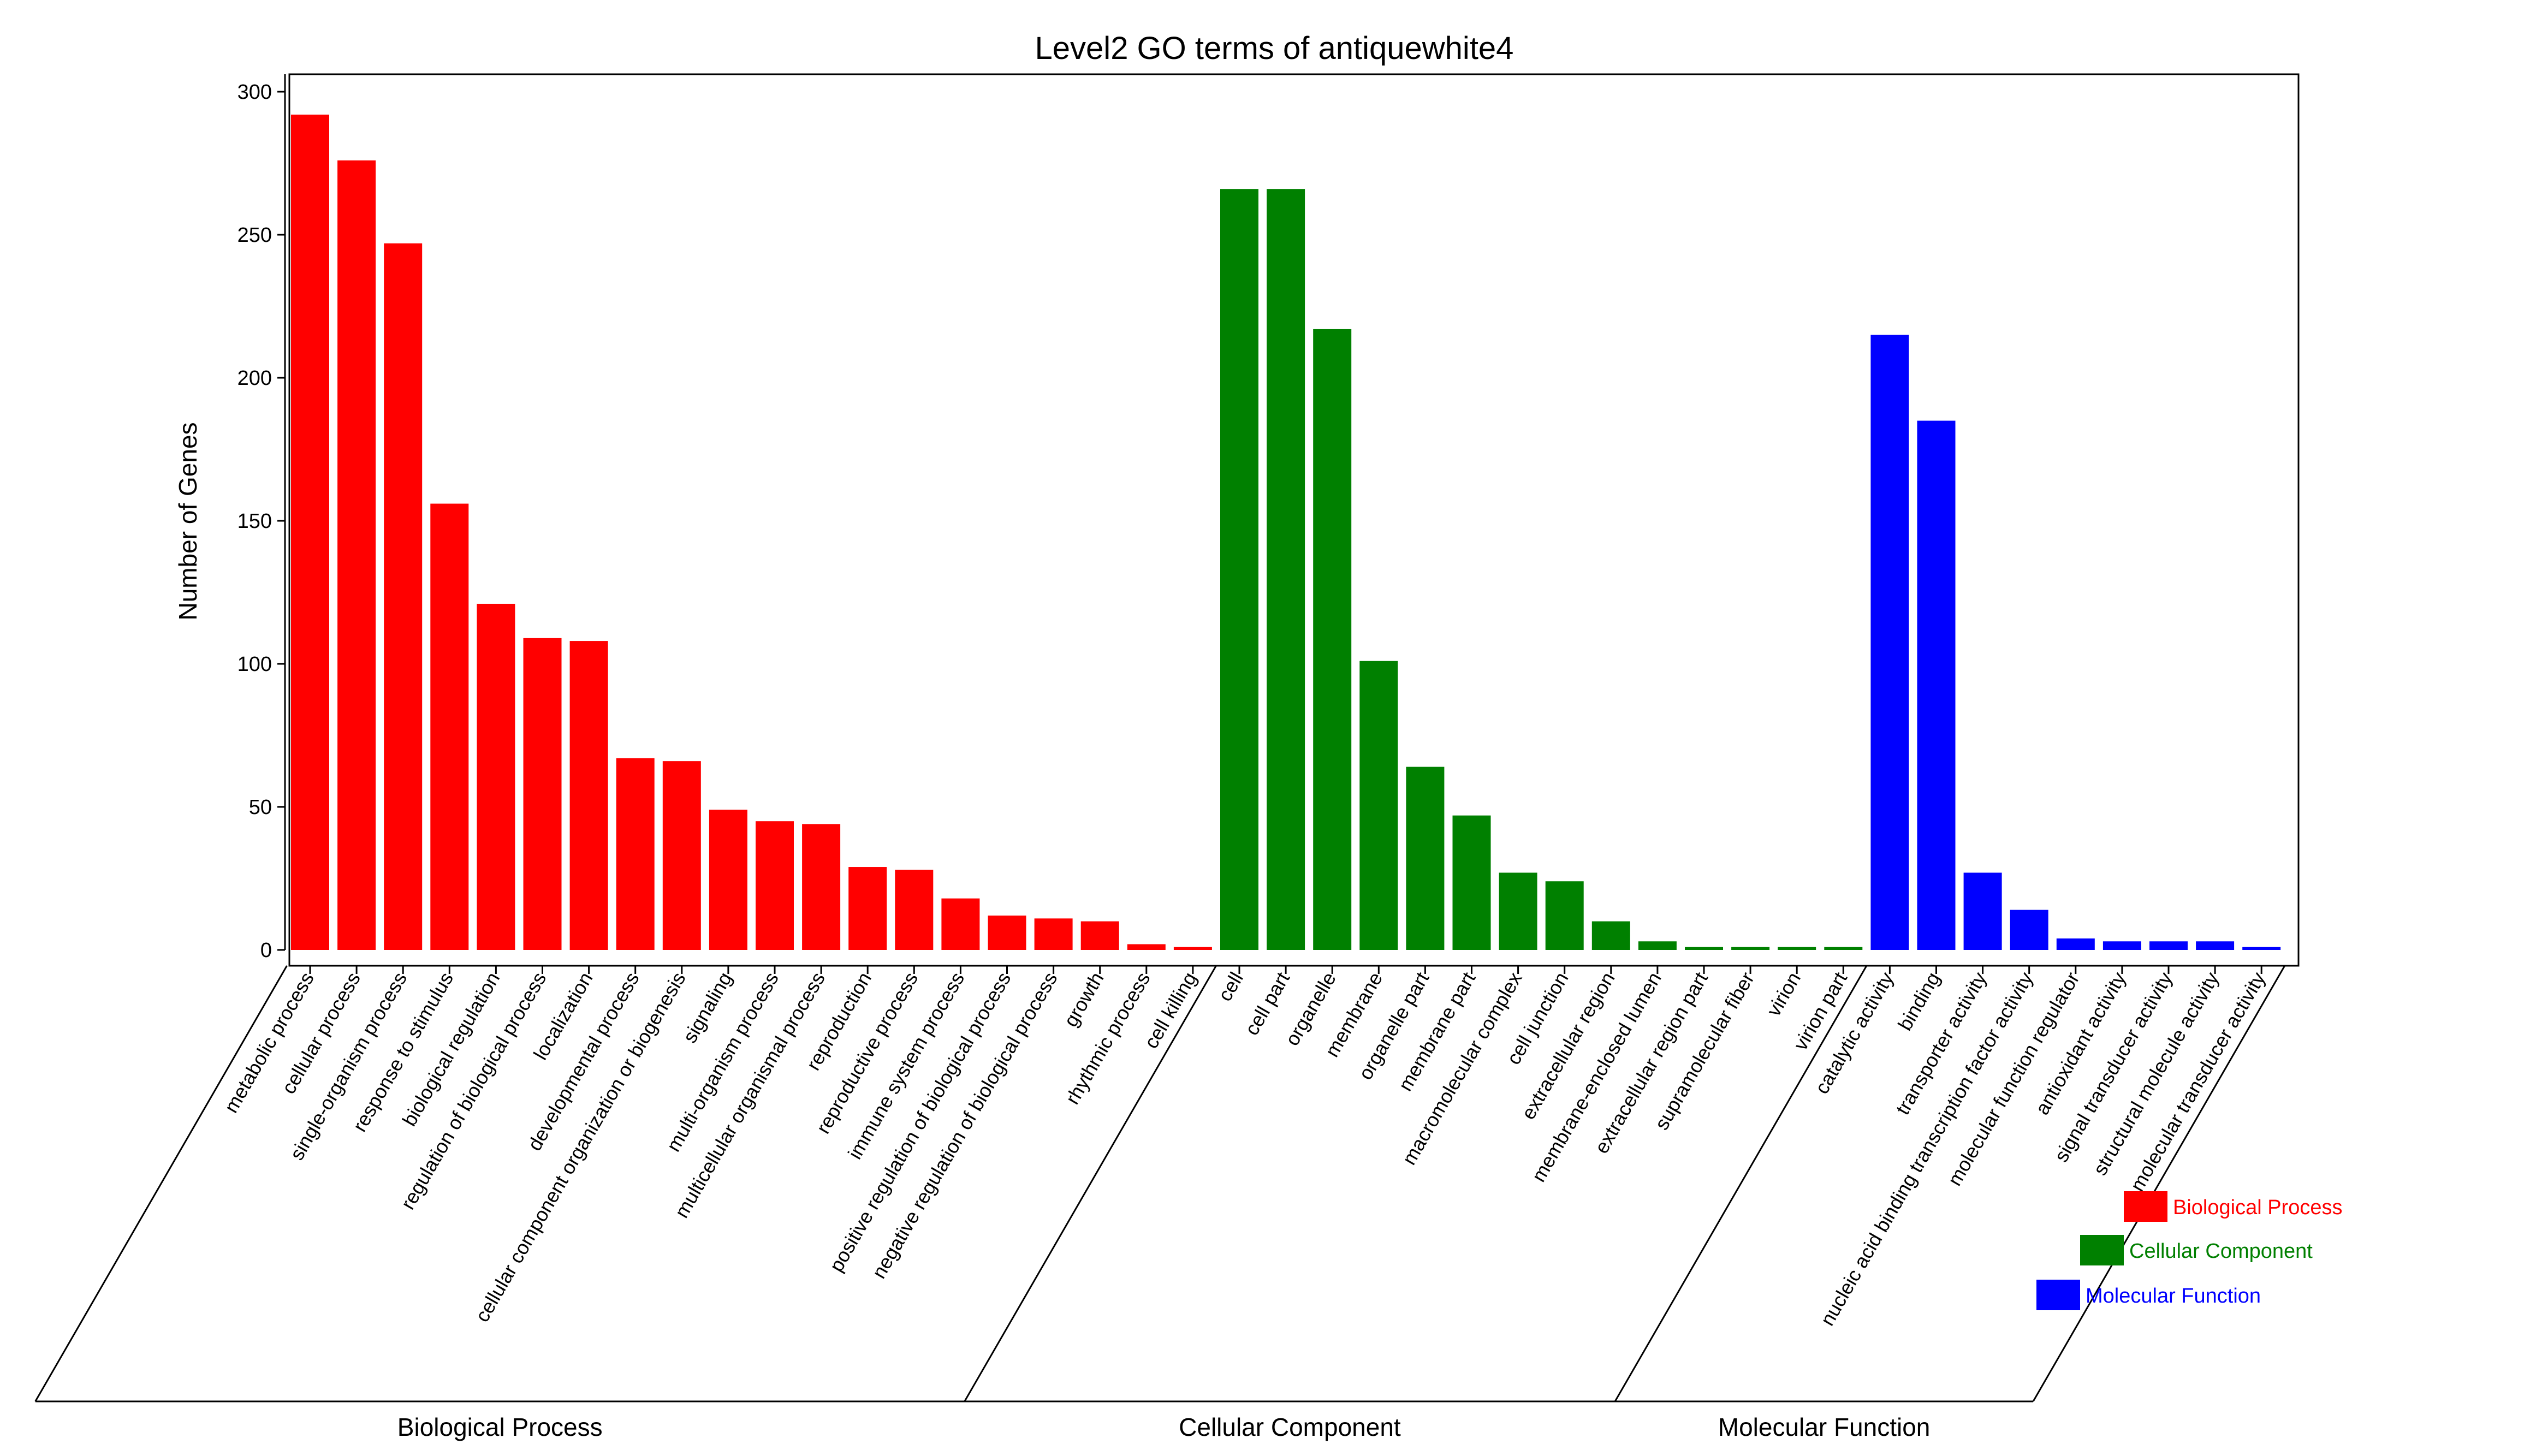 The height and width of the screenshot is (1456, 2548). I want to click on y-axis-label: Number of Genes, so click(188, 521).